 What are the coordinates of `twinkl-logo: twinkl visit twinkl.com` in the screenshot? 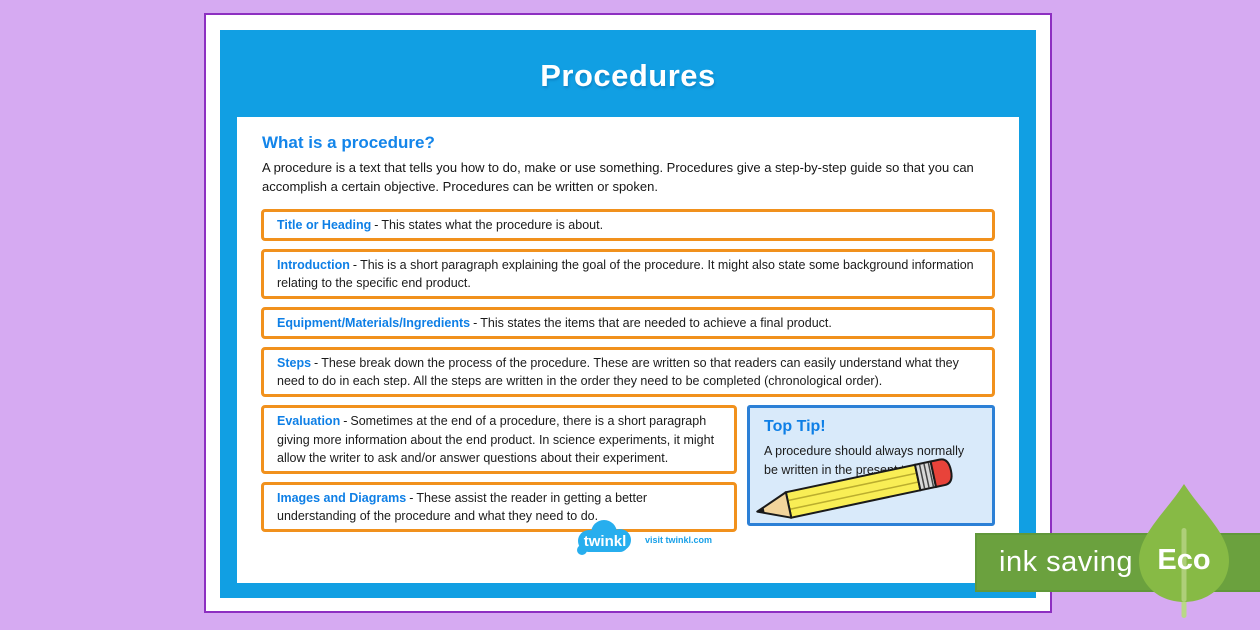 It's located at (642, 540).